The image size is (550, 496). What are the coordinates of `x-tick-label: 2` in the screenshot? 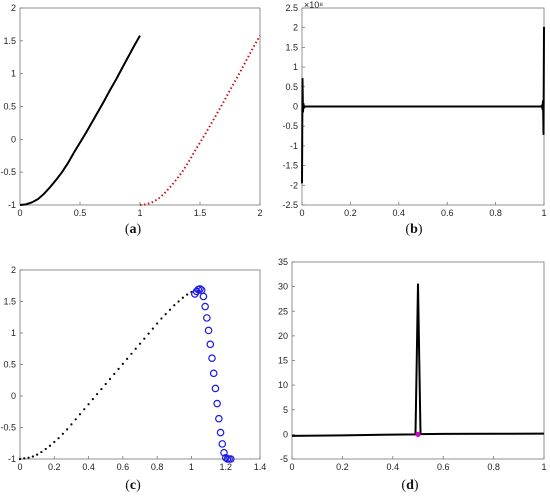 It's located at (259, 213).